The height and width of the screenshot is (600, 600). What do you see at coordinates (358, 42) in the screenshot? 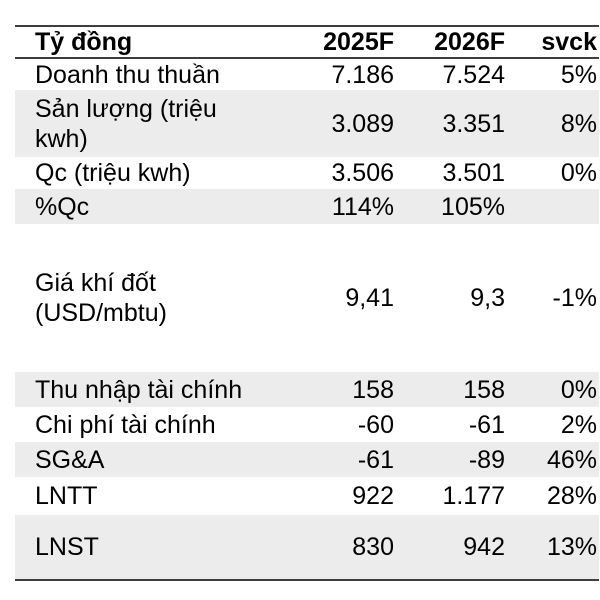
I see `col-header-2025f: 2025F` at bounding box center [358, 42].